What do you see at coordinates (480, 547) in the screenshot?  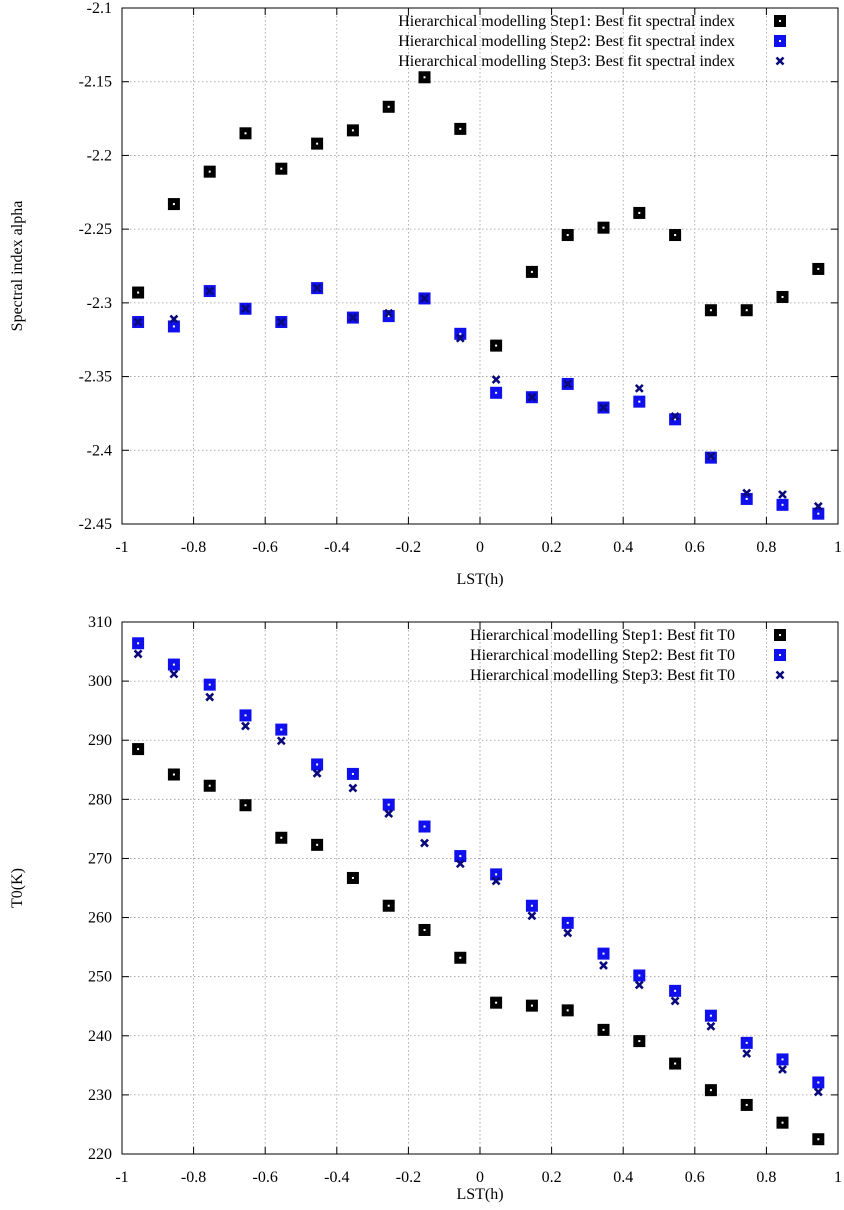 I see `x-tick-label: 0` at bounding box center [480, 547].